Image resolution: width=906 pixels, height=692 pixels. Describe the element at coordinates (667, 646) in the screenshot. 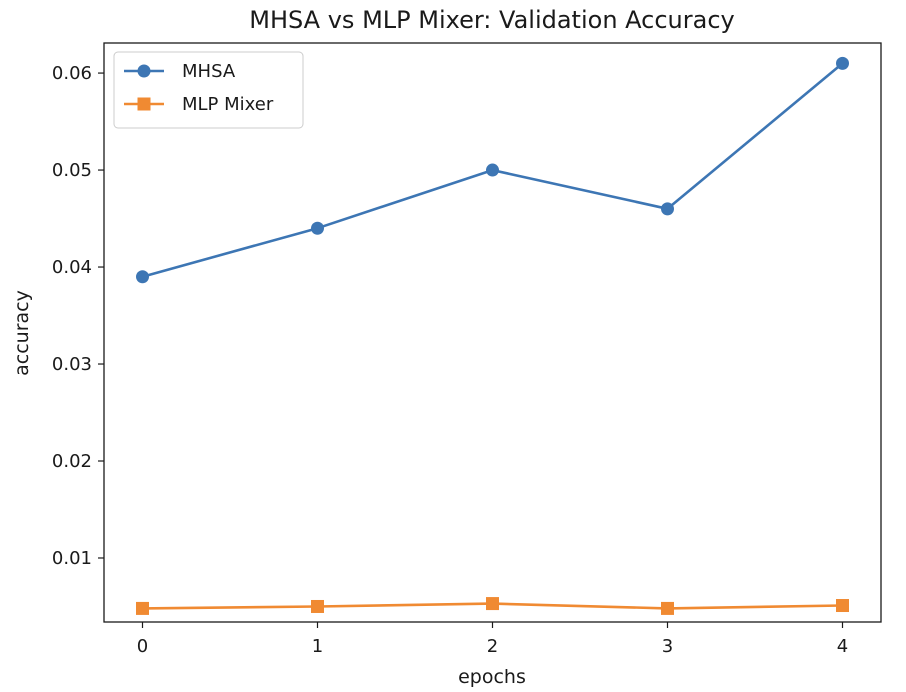

I see `x-tick-label: 3` at that location.